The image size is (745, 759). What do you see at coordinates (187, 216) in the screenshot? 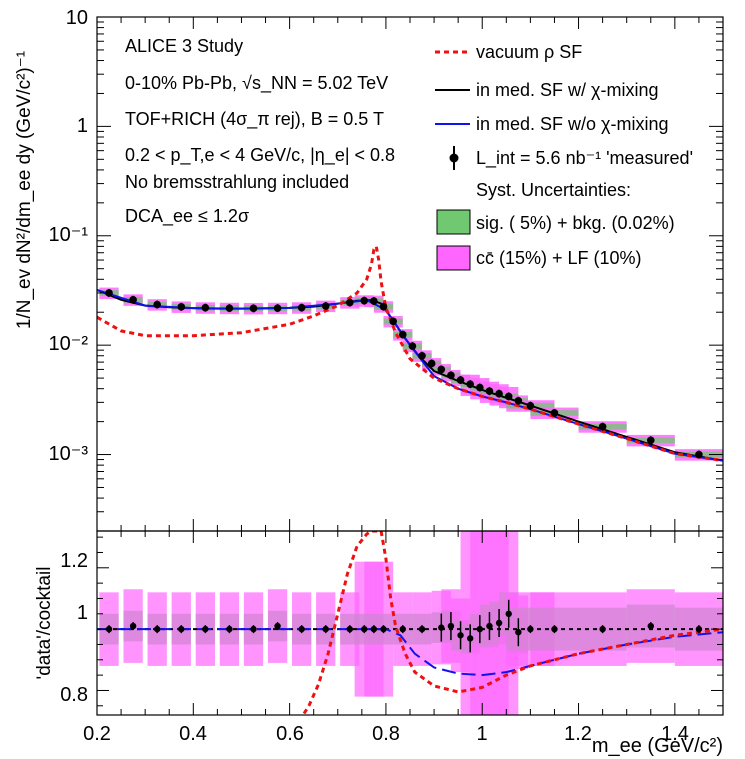
I see `annotation-line: DCA_ee ≤ 1.2σ` at bounding box center [187, 216].